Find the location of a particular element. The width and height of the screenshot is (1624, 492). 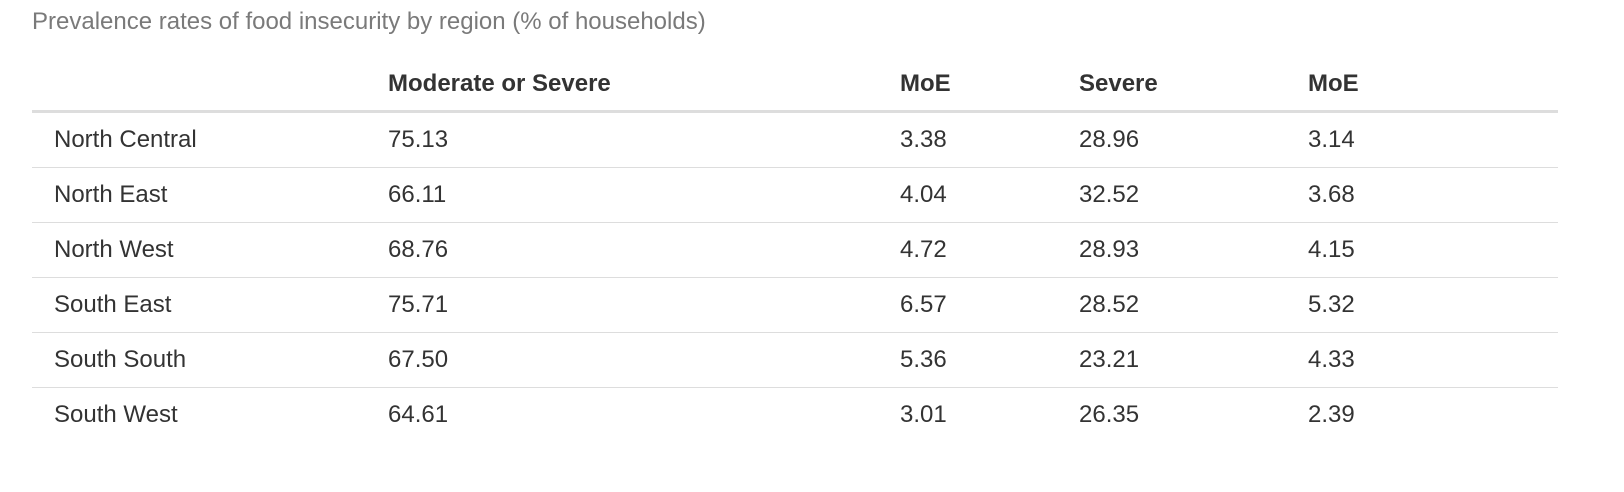

moe-cell: 5.32 is located at coordinates (1433, 305).